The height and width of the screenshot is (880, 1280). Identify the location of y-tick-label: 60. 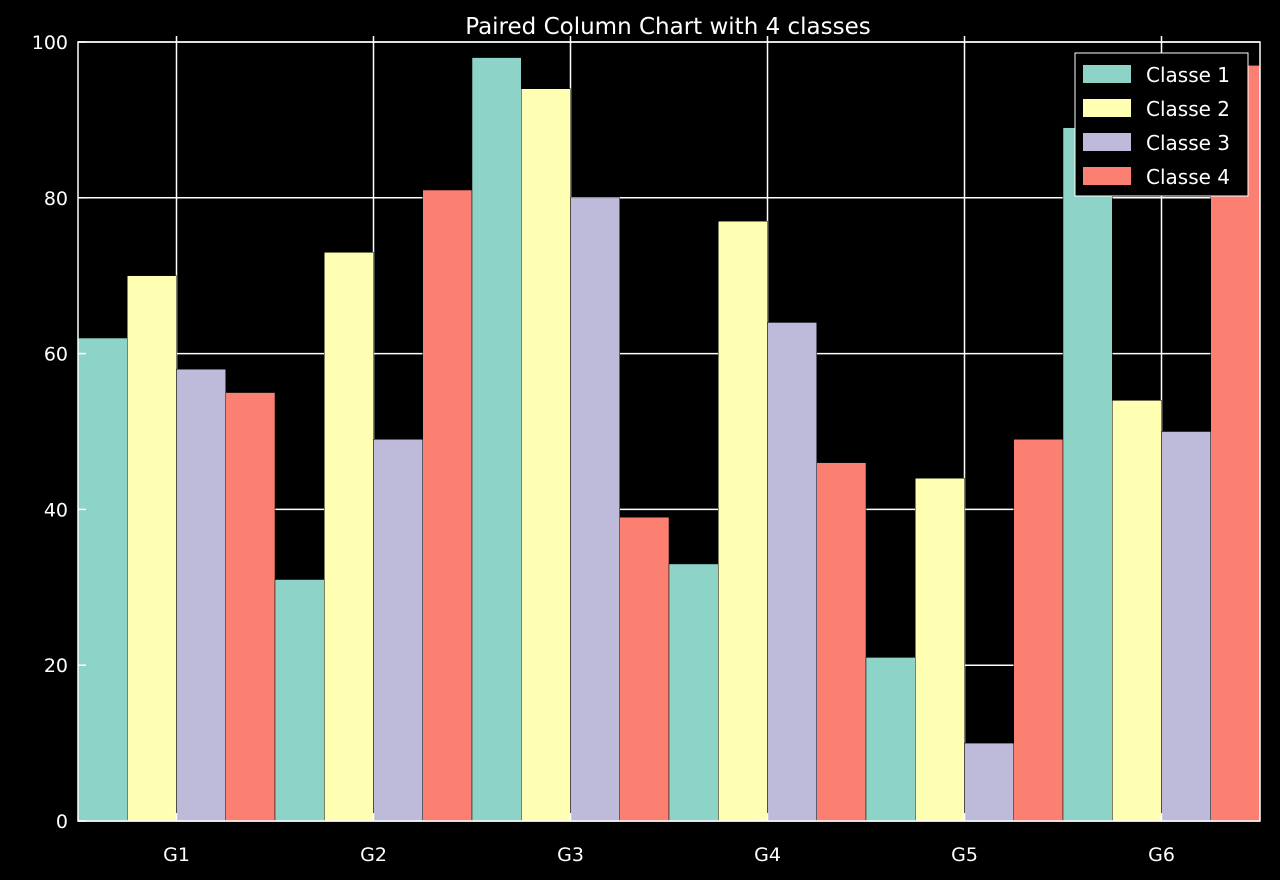
(56, 355).